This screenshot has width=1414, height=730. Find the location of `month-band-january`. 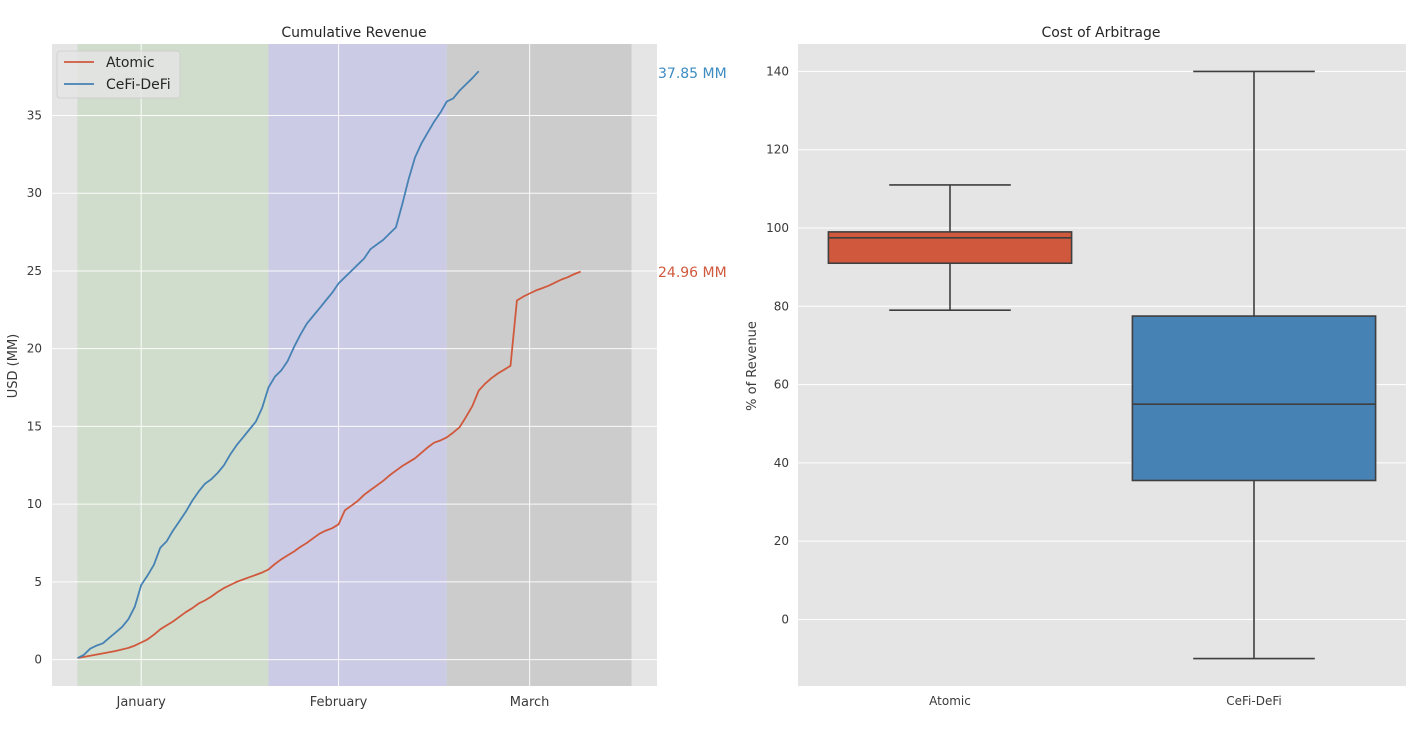

month-band-january is located at coordinates (173, 365).